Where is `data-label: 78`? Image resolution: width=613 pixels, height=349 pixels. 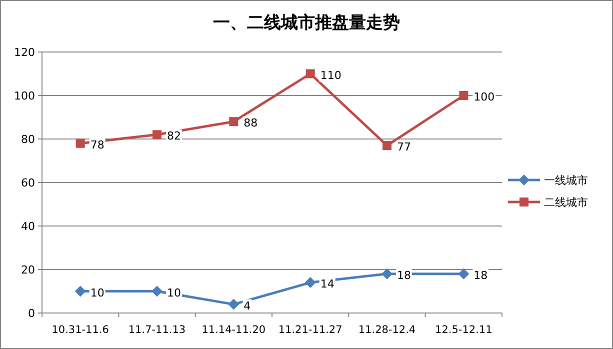 data-label: 78 is located at coordinates (97, 145).